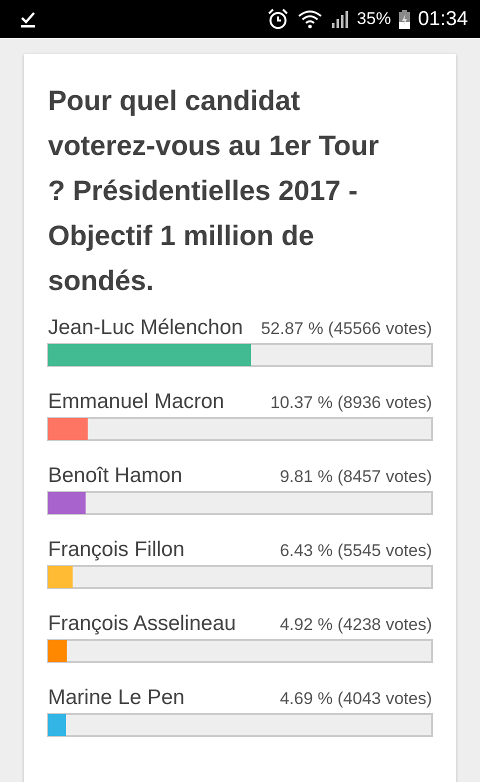 Image resolution: width=480 pixels, height=782 pixels. What do you see at coordinates (356, 624) in the screenshot?
I see `data-label: 4.92 % (4238 votes)` at bounding box center [356, 624].